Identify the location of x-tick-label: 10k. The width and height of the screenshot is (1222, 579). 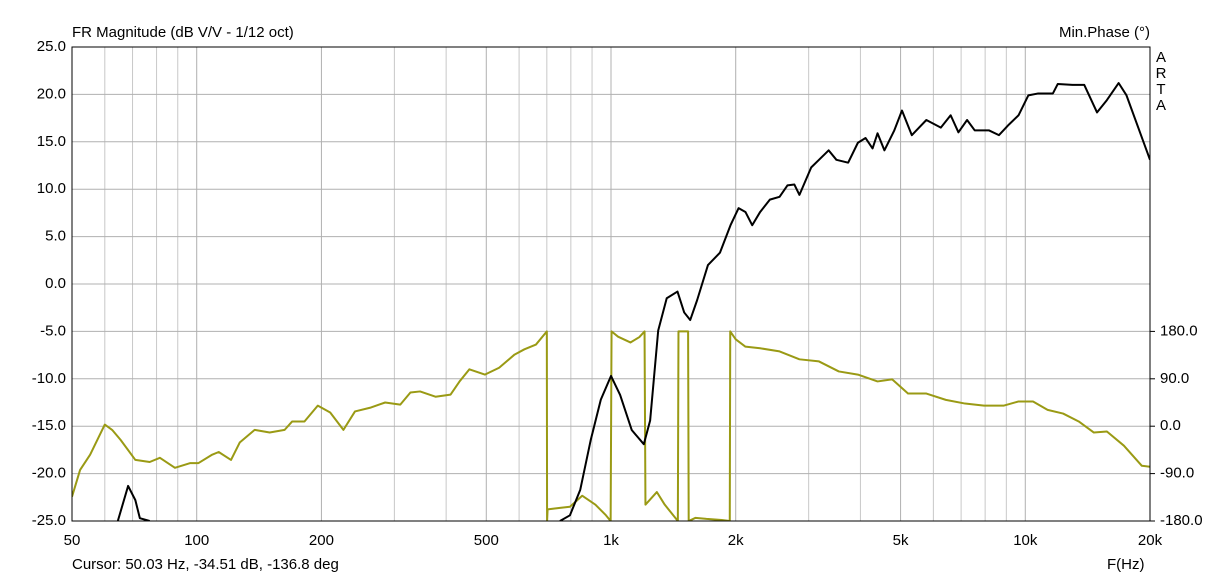
(1025, 540).